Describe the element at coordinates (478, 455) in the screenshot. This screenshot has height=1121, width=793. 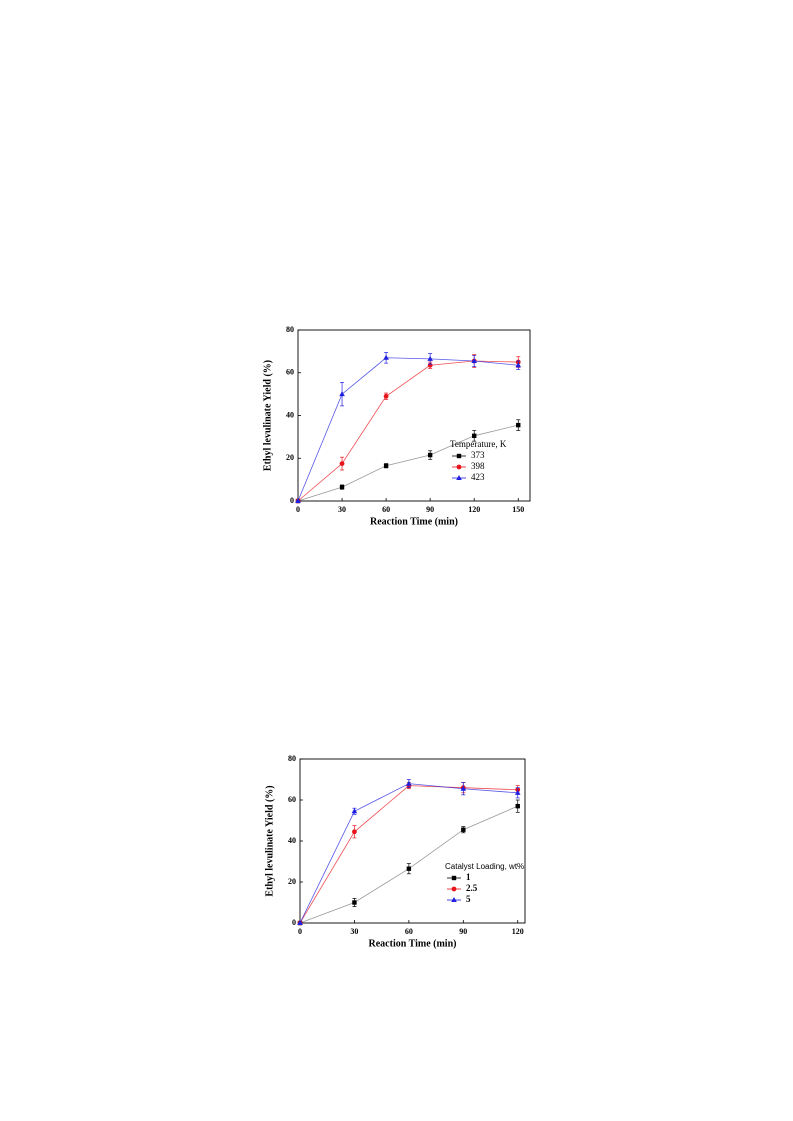
I see `legend-label: 373` at that location.